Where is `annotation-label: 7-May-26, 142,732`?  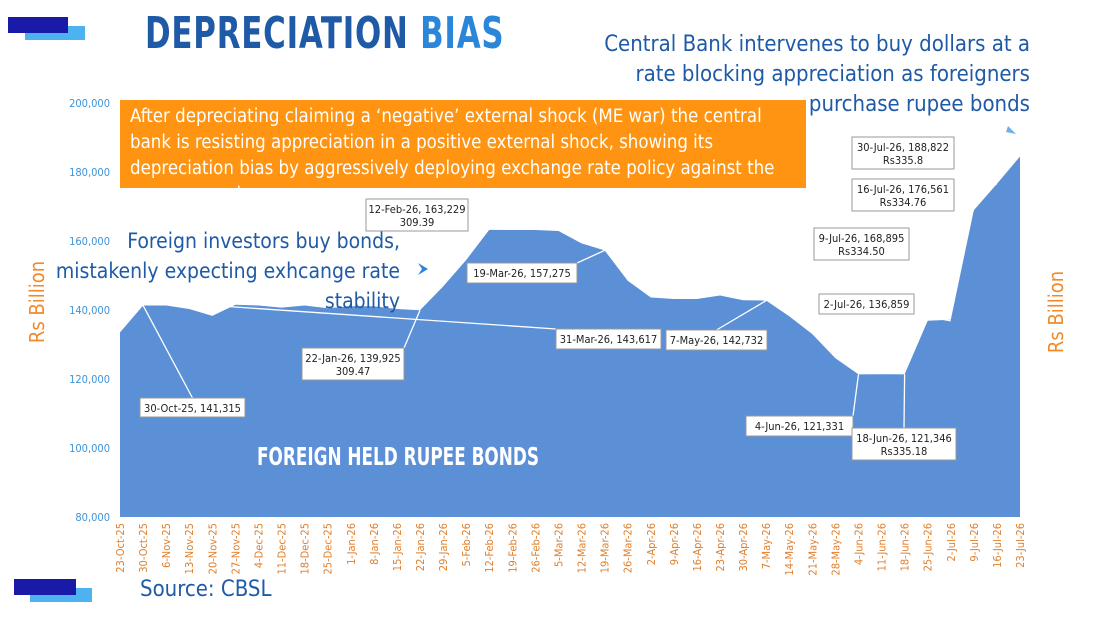
annotation-label: 7-May-26, 142,732 is located at coordinates (717, 340).